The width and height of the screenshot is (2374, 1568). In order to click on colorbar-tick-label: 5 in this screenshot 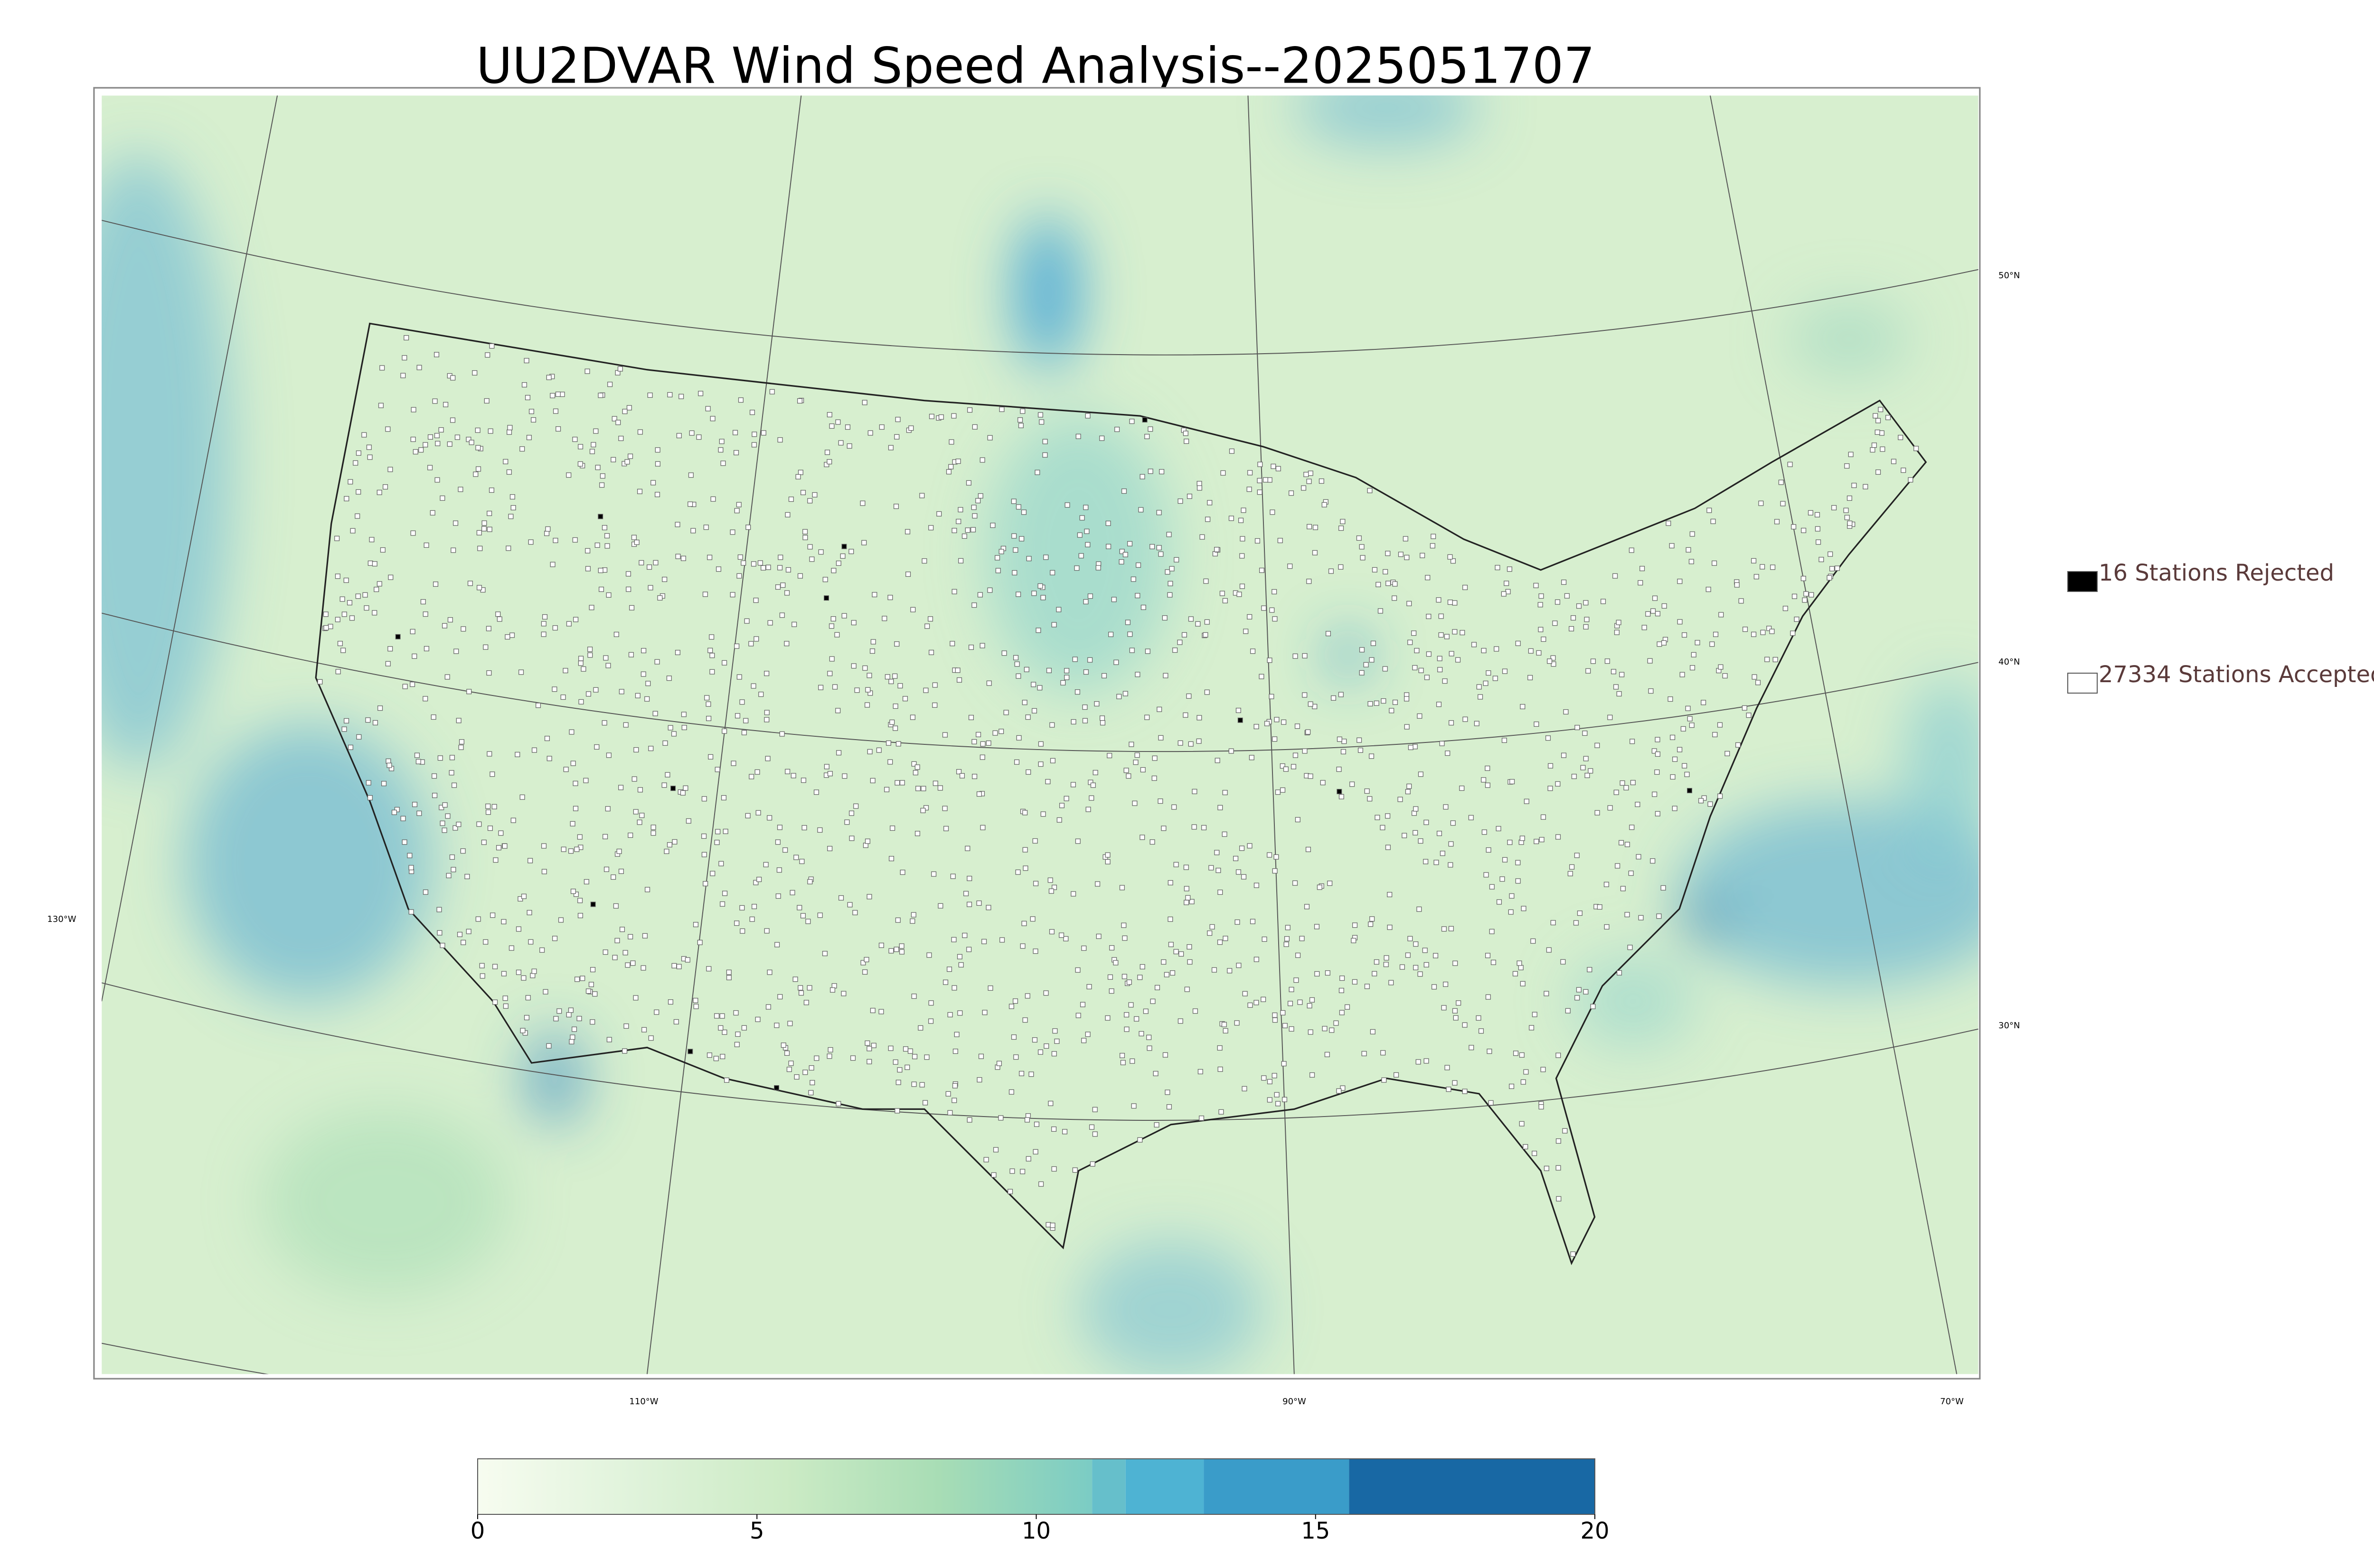, I will do `click(757, 1531)`.